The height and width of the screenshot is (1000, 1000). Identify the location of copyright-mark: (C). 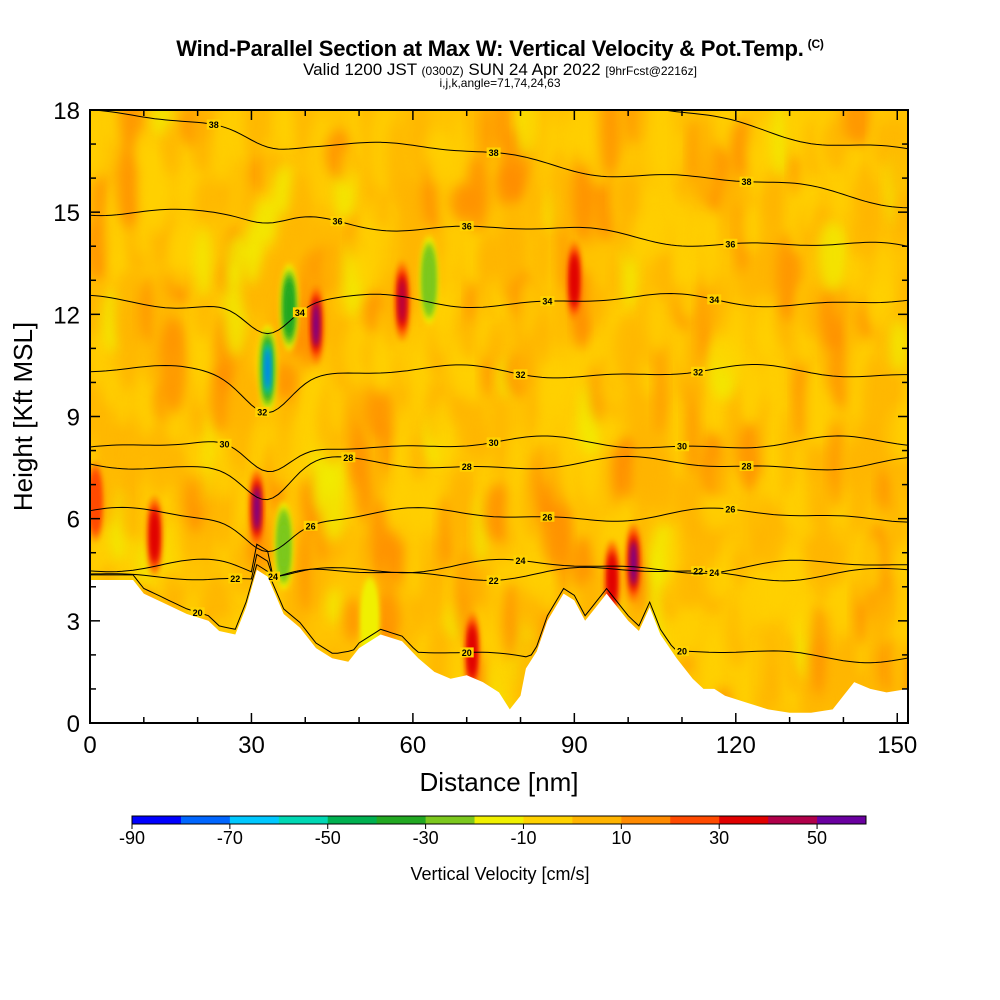
(815, 43).